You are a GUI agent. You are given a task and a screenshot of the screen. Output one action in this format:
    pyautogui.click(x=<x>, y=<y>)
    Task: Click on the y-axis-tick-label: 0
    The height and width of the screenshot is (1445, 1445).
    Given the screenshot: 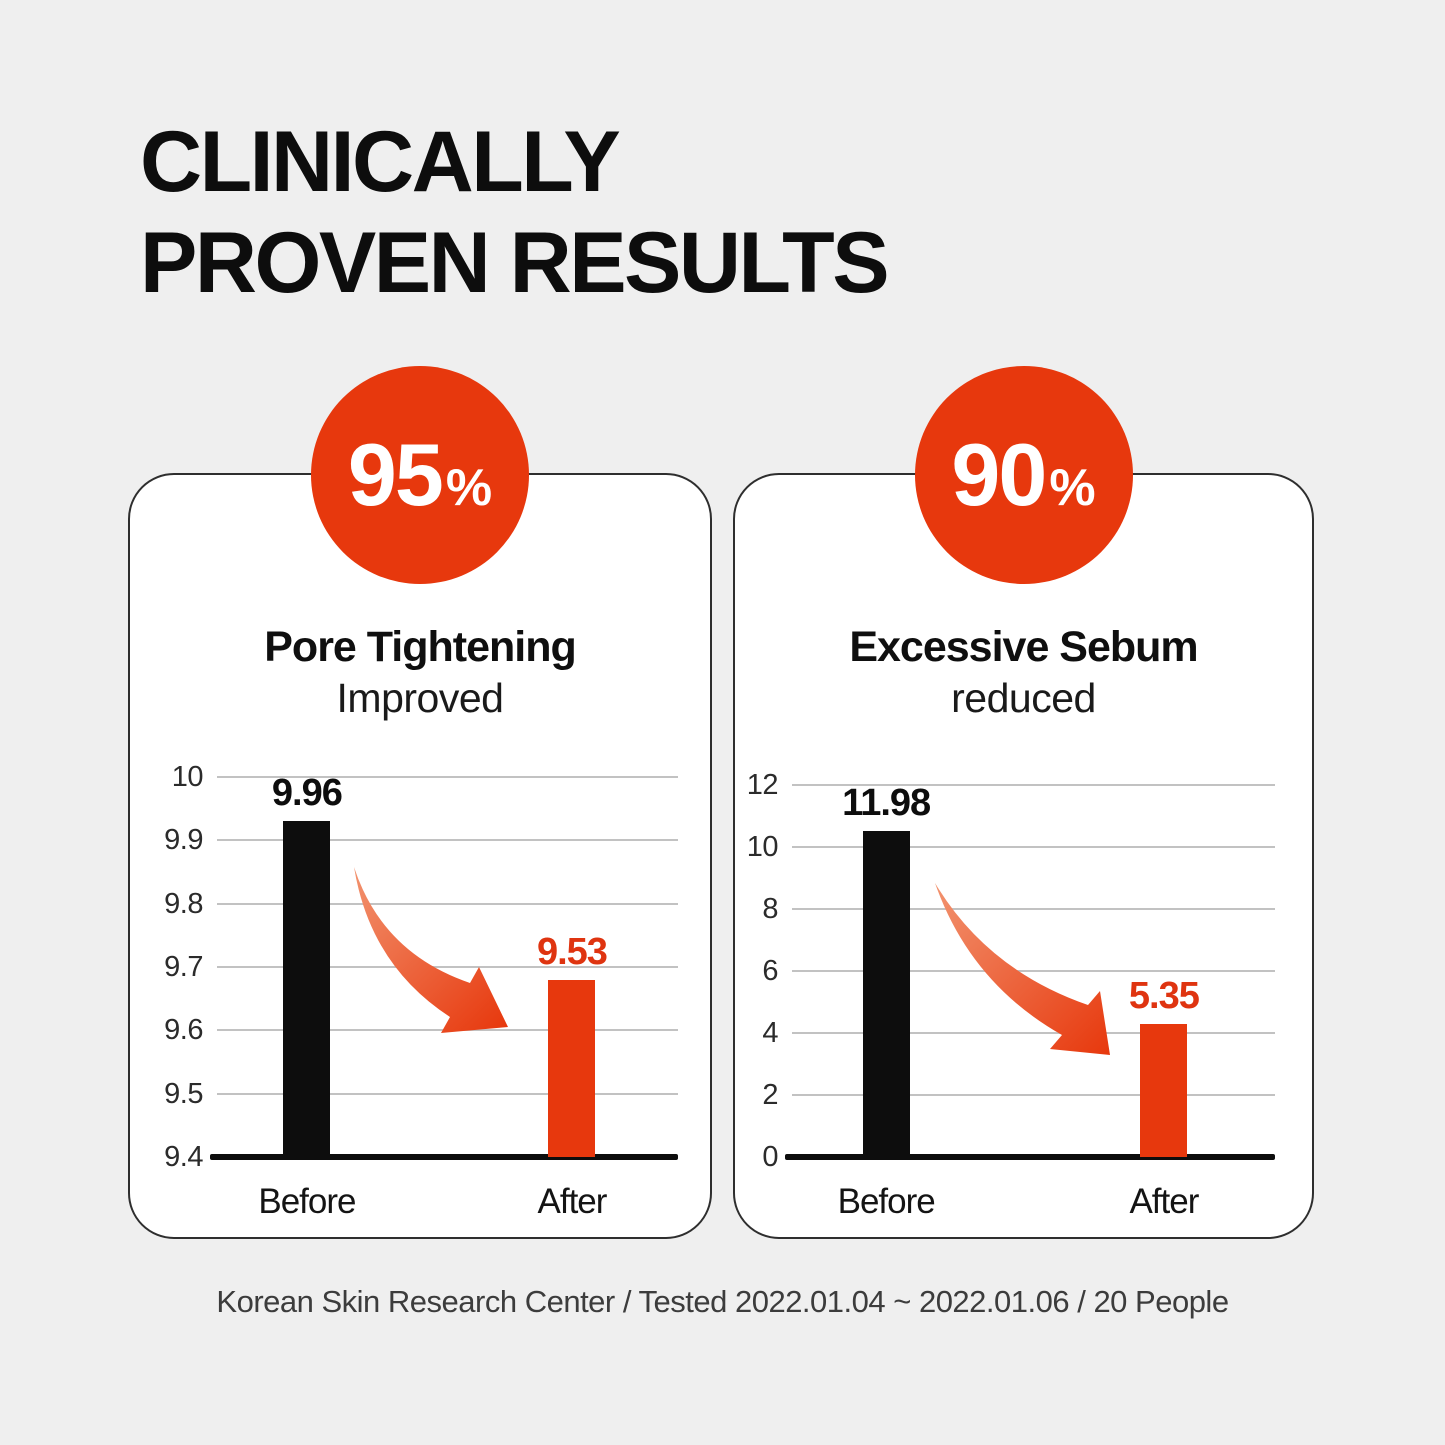 What is the action you would take?
    pyautogui.click(x=770, y=1157)
    